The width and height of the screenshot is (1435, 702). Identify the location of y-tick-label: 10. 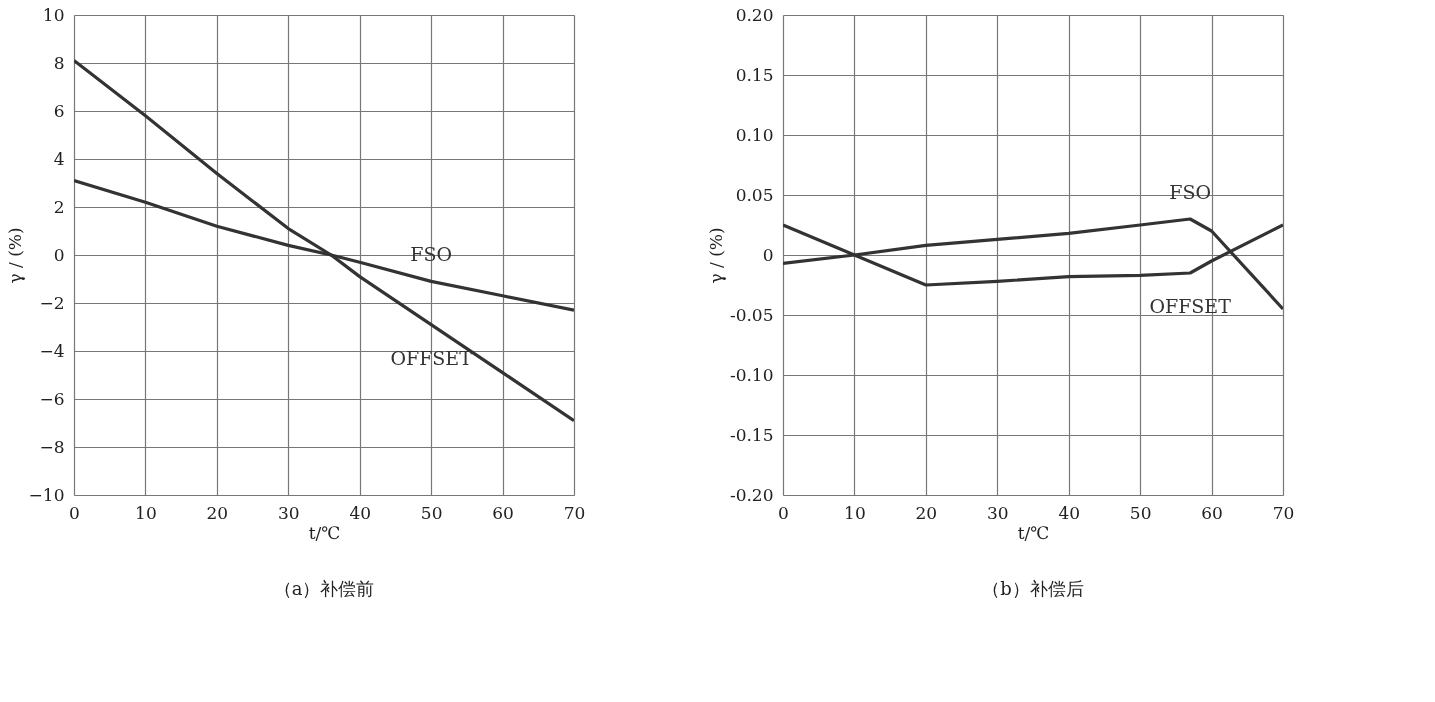
(53, 14).